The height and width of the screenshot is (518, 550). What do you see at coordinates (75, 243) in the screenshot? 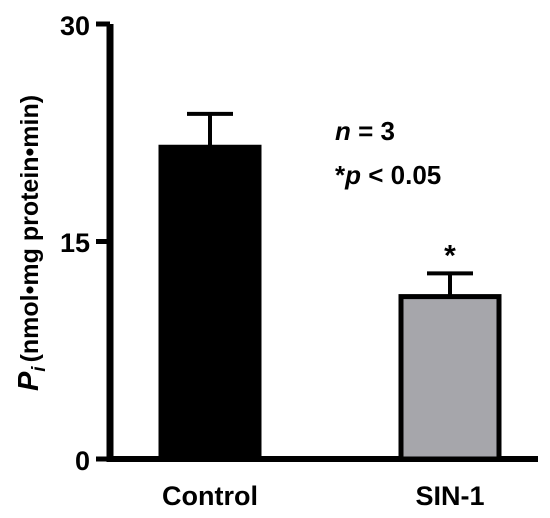
I see `y-tick-label-15: 15` at bounding box center [75, 243].